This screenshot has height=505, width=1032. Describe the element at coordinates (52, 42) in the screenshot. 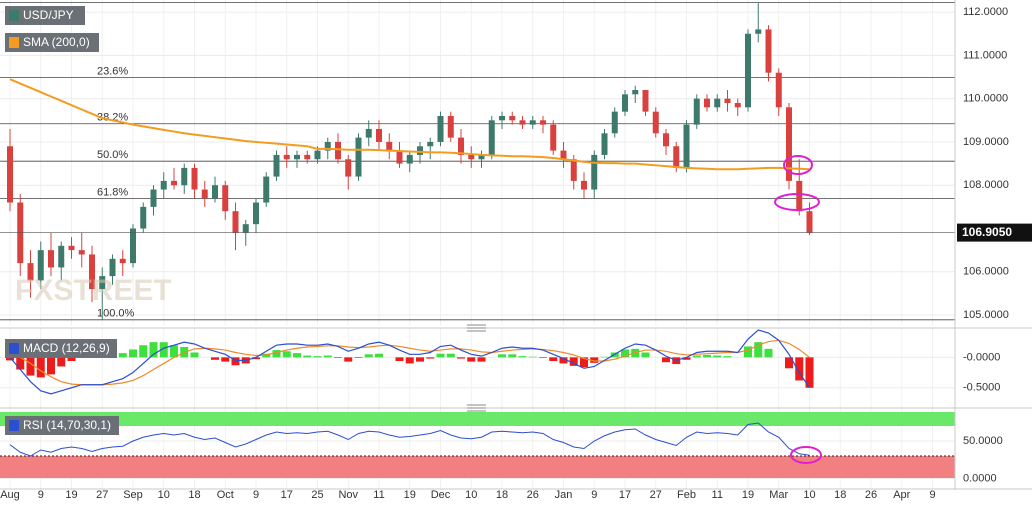

I see `legend-box` at that location.